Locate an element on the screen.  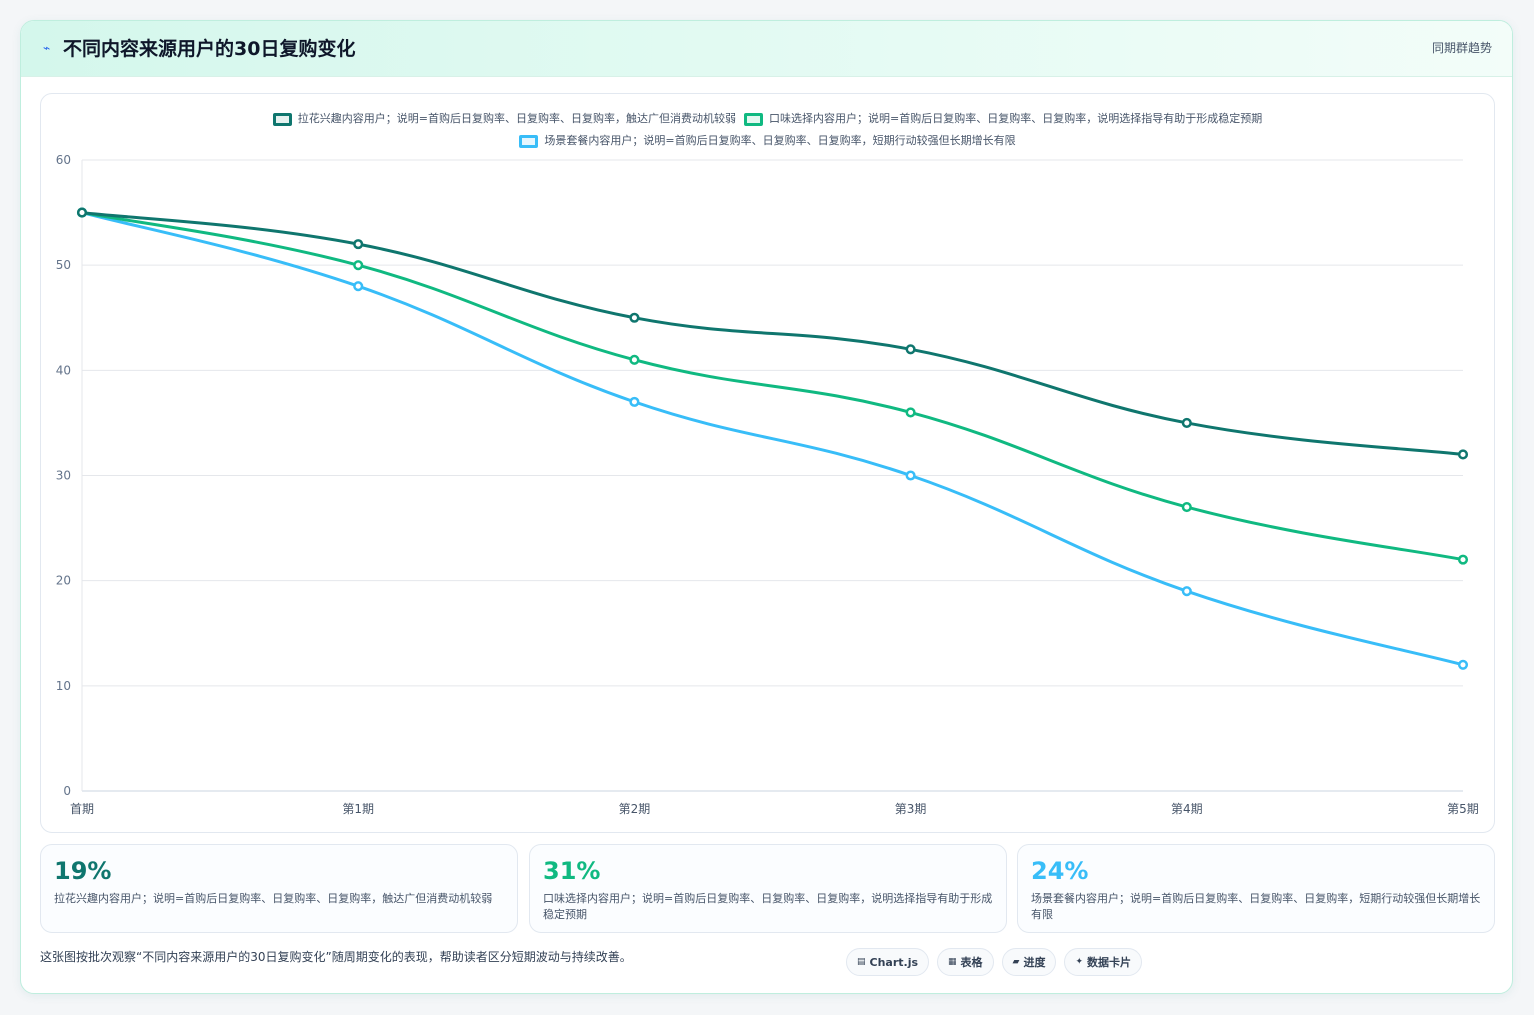
x-tick-label: 第5期 is located at coordinates (1463, 809).